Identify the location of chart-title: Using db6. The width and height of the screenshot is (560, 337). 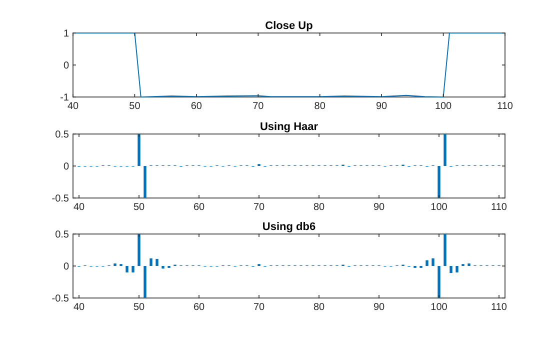
(289, 227).